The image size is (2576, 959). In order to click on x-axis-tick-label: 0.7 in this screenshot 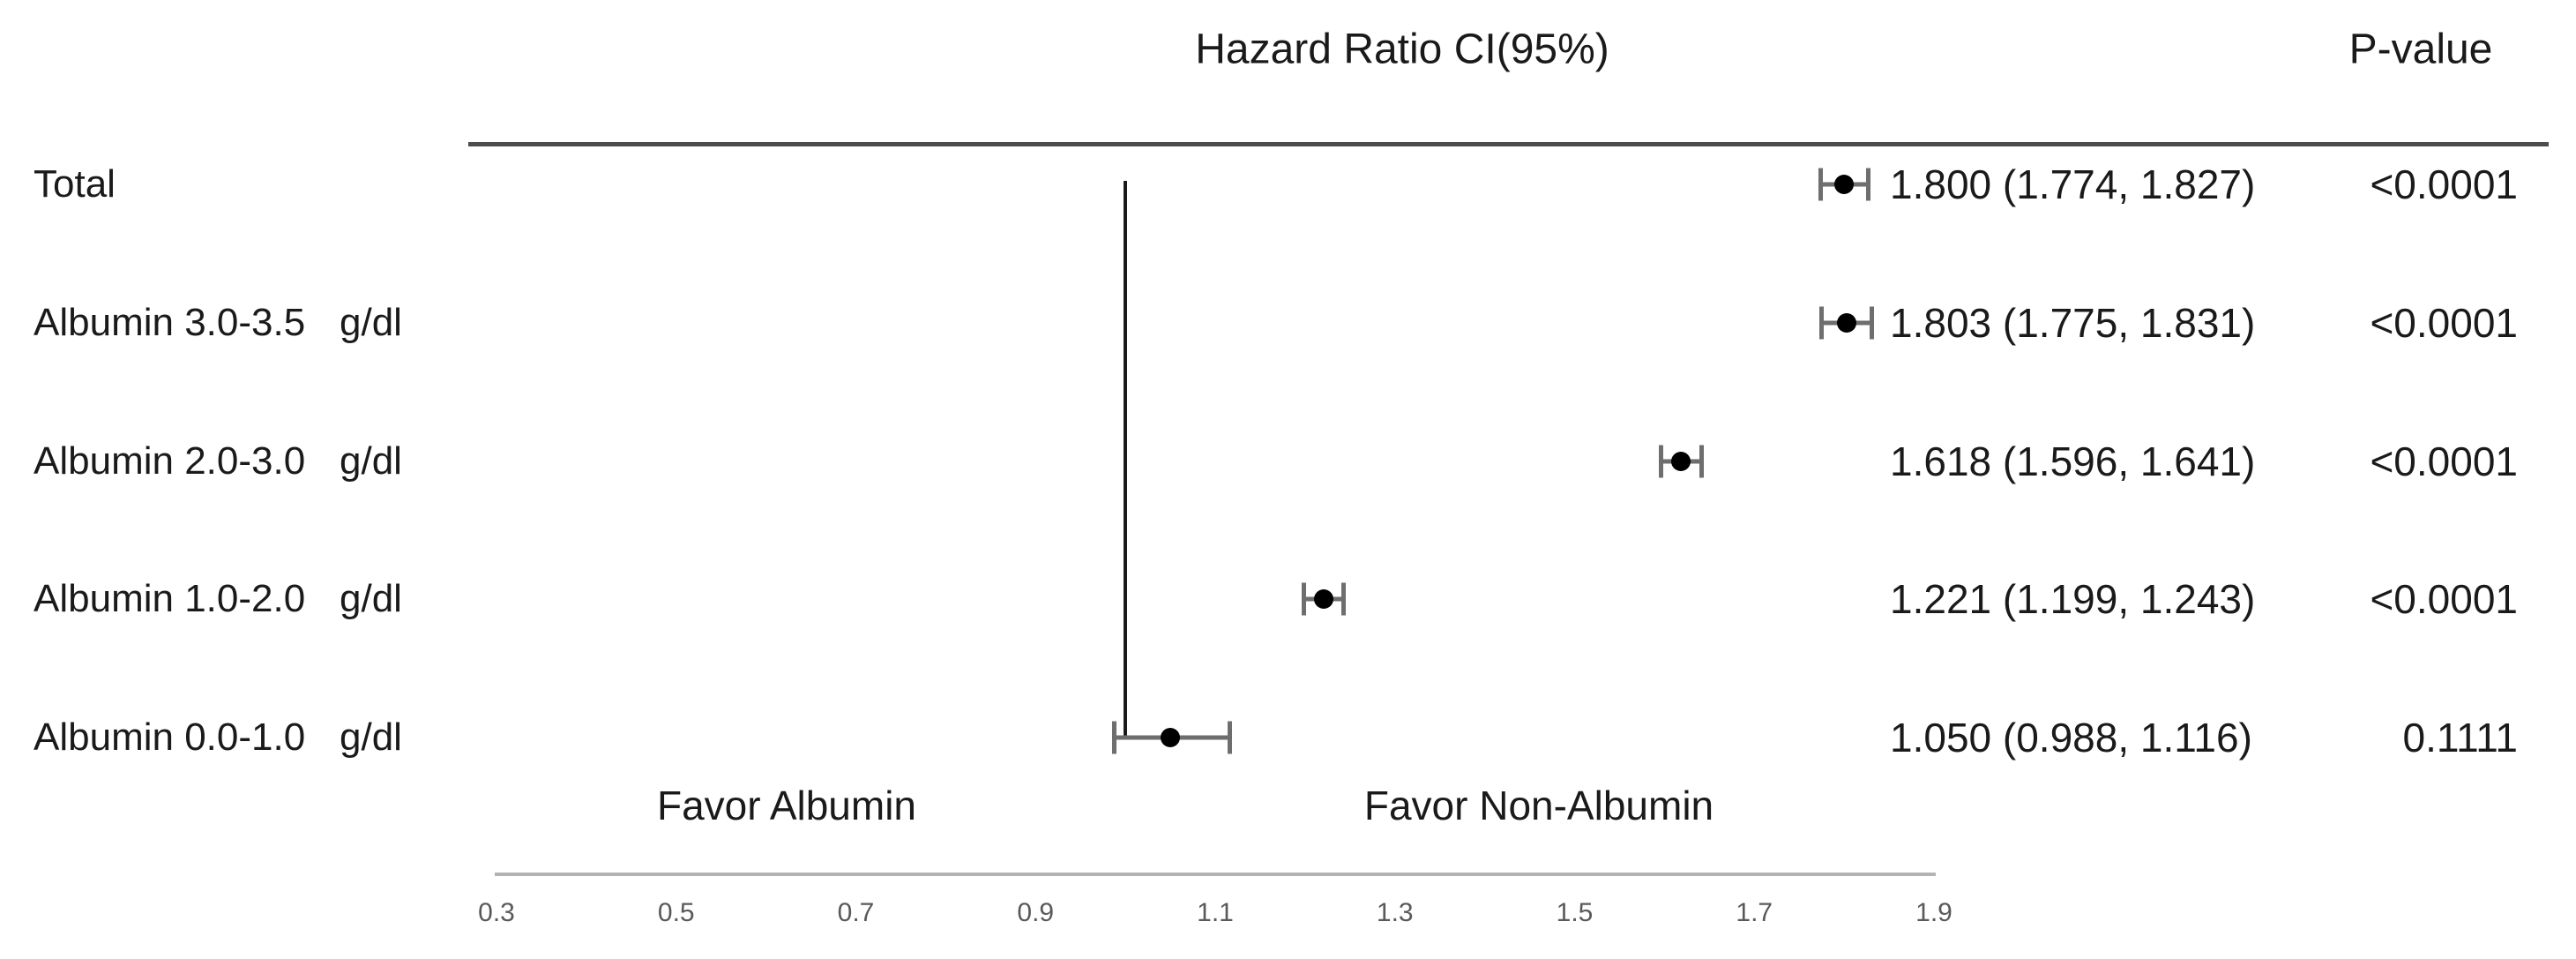, I will do `click(856, 912)`.